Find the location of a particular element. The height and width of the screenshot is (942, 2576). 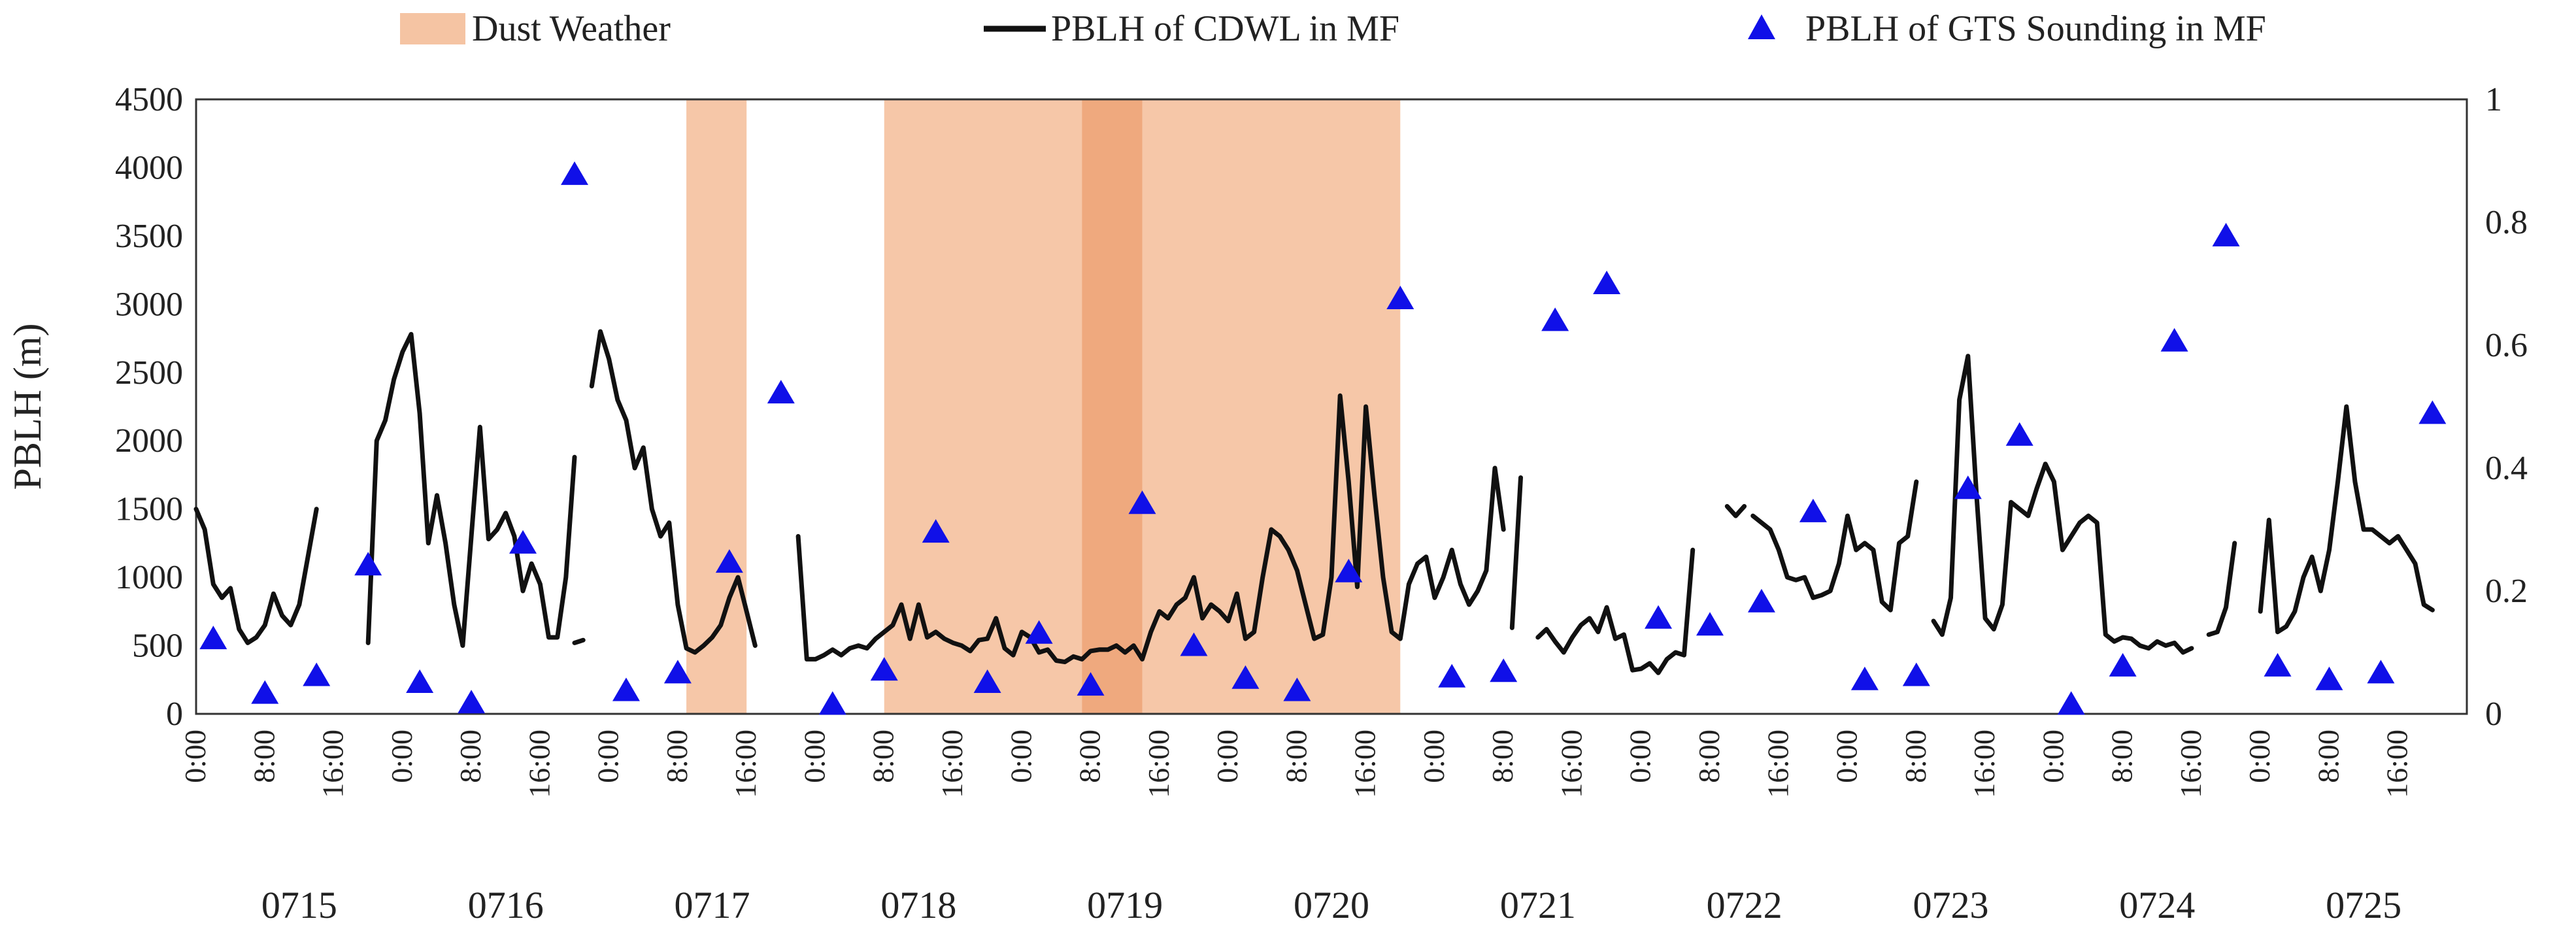

y-tick-label: 3000 is located at coordinates (149, 304).